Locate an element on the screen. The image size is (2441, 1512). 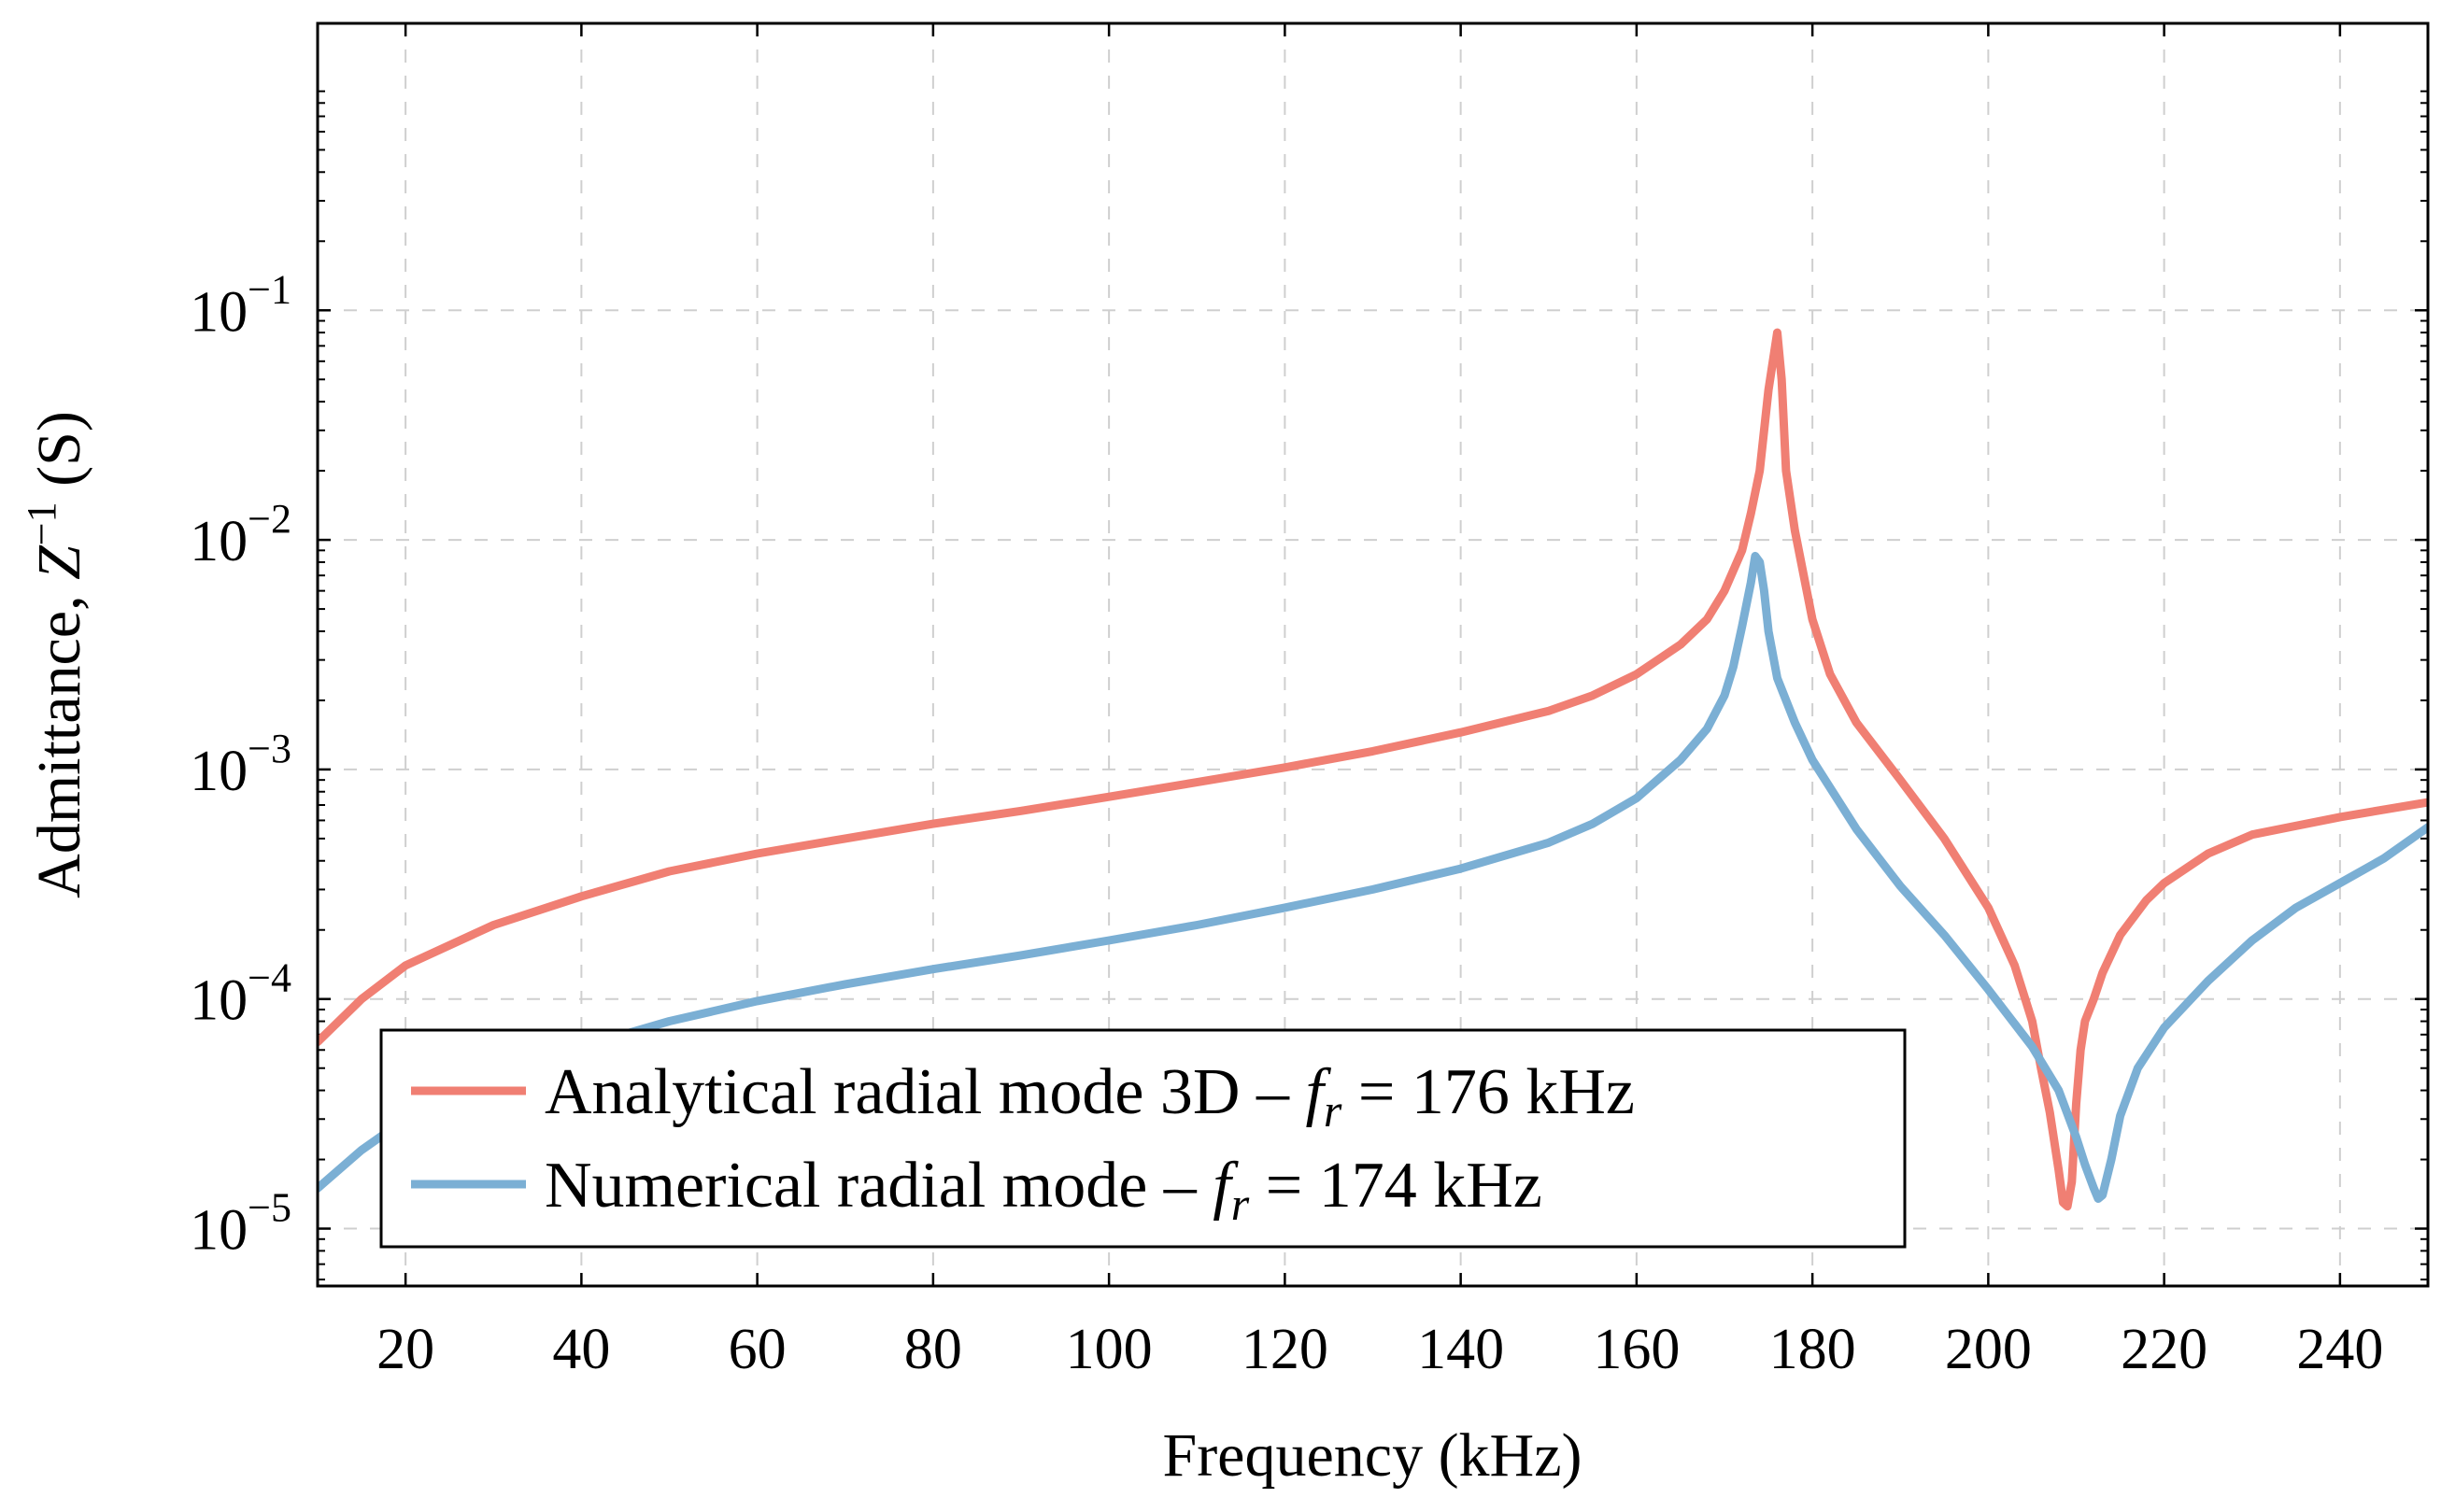
legend-box is located at coordinates (1143, 1139).